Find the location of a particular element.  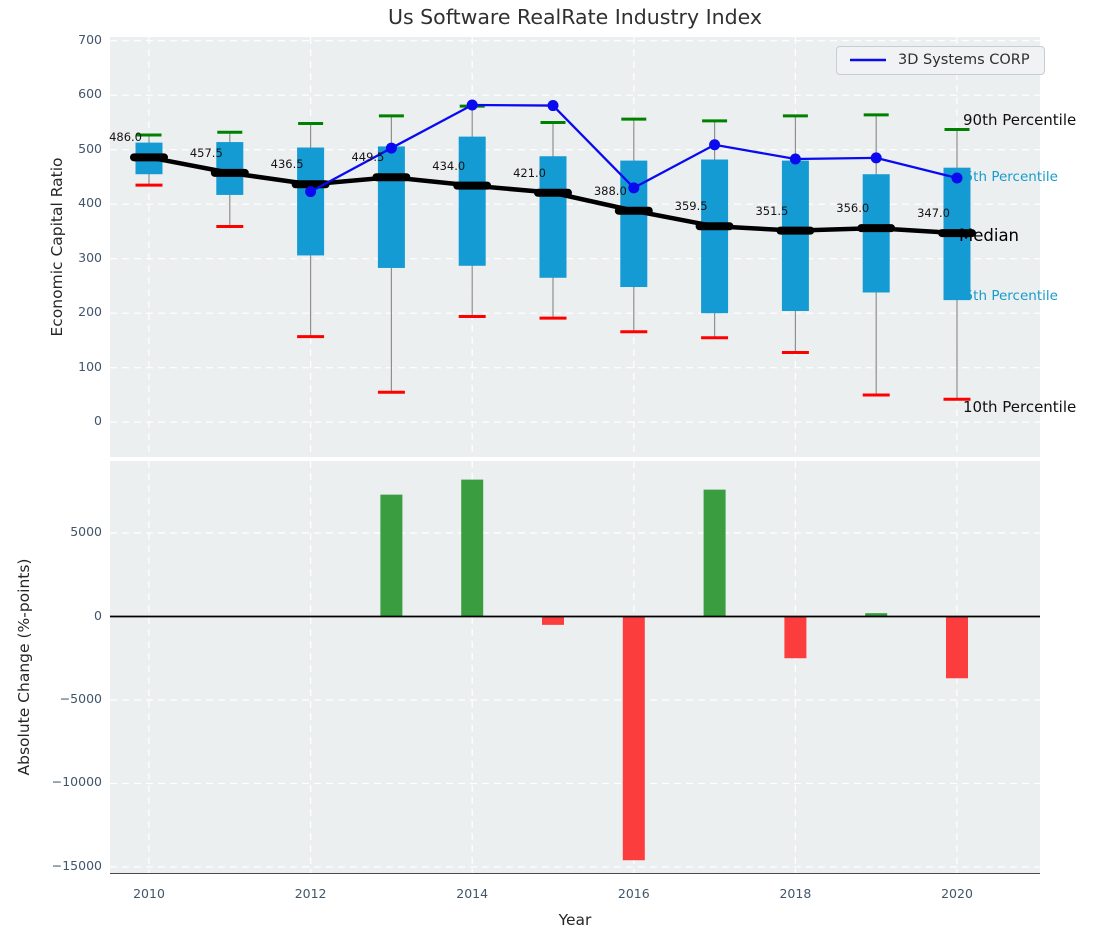

chart-title: Us Software RealRate Industry Index is located at coordinates (575, 17).